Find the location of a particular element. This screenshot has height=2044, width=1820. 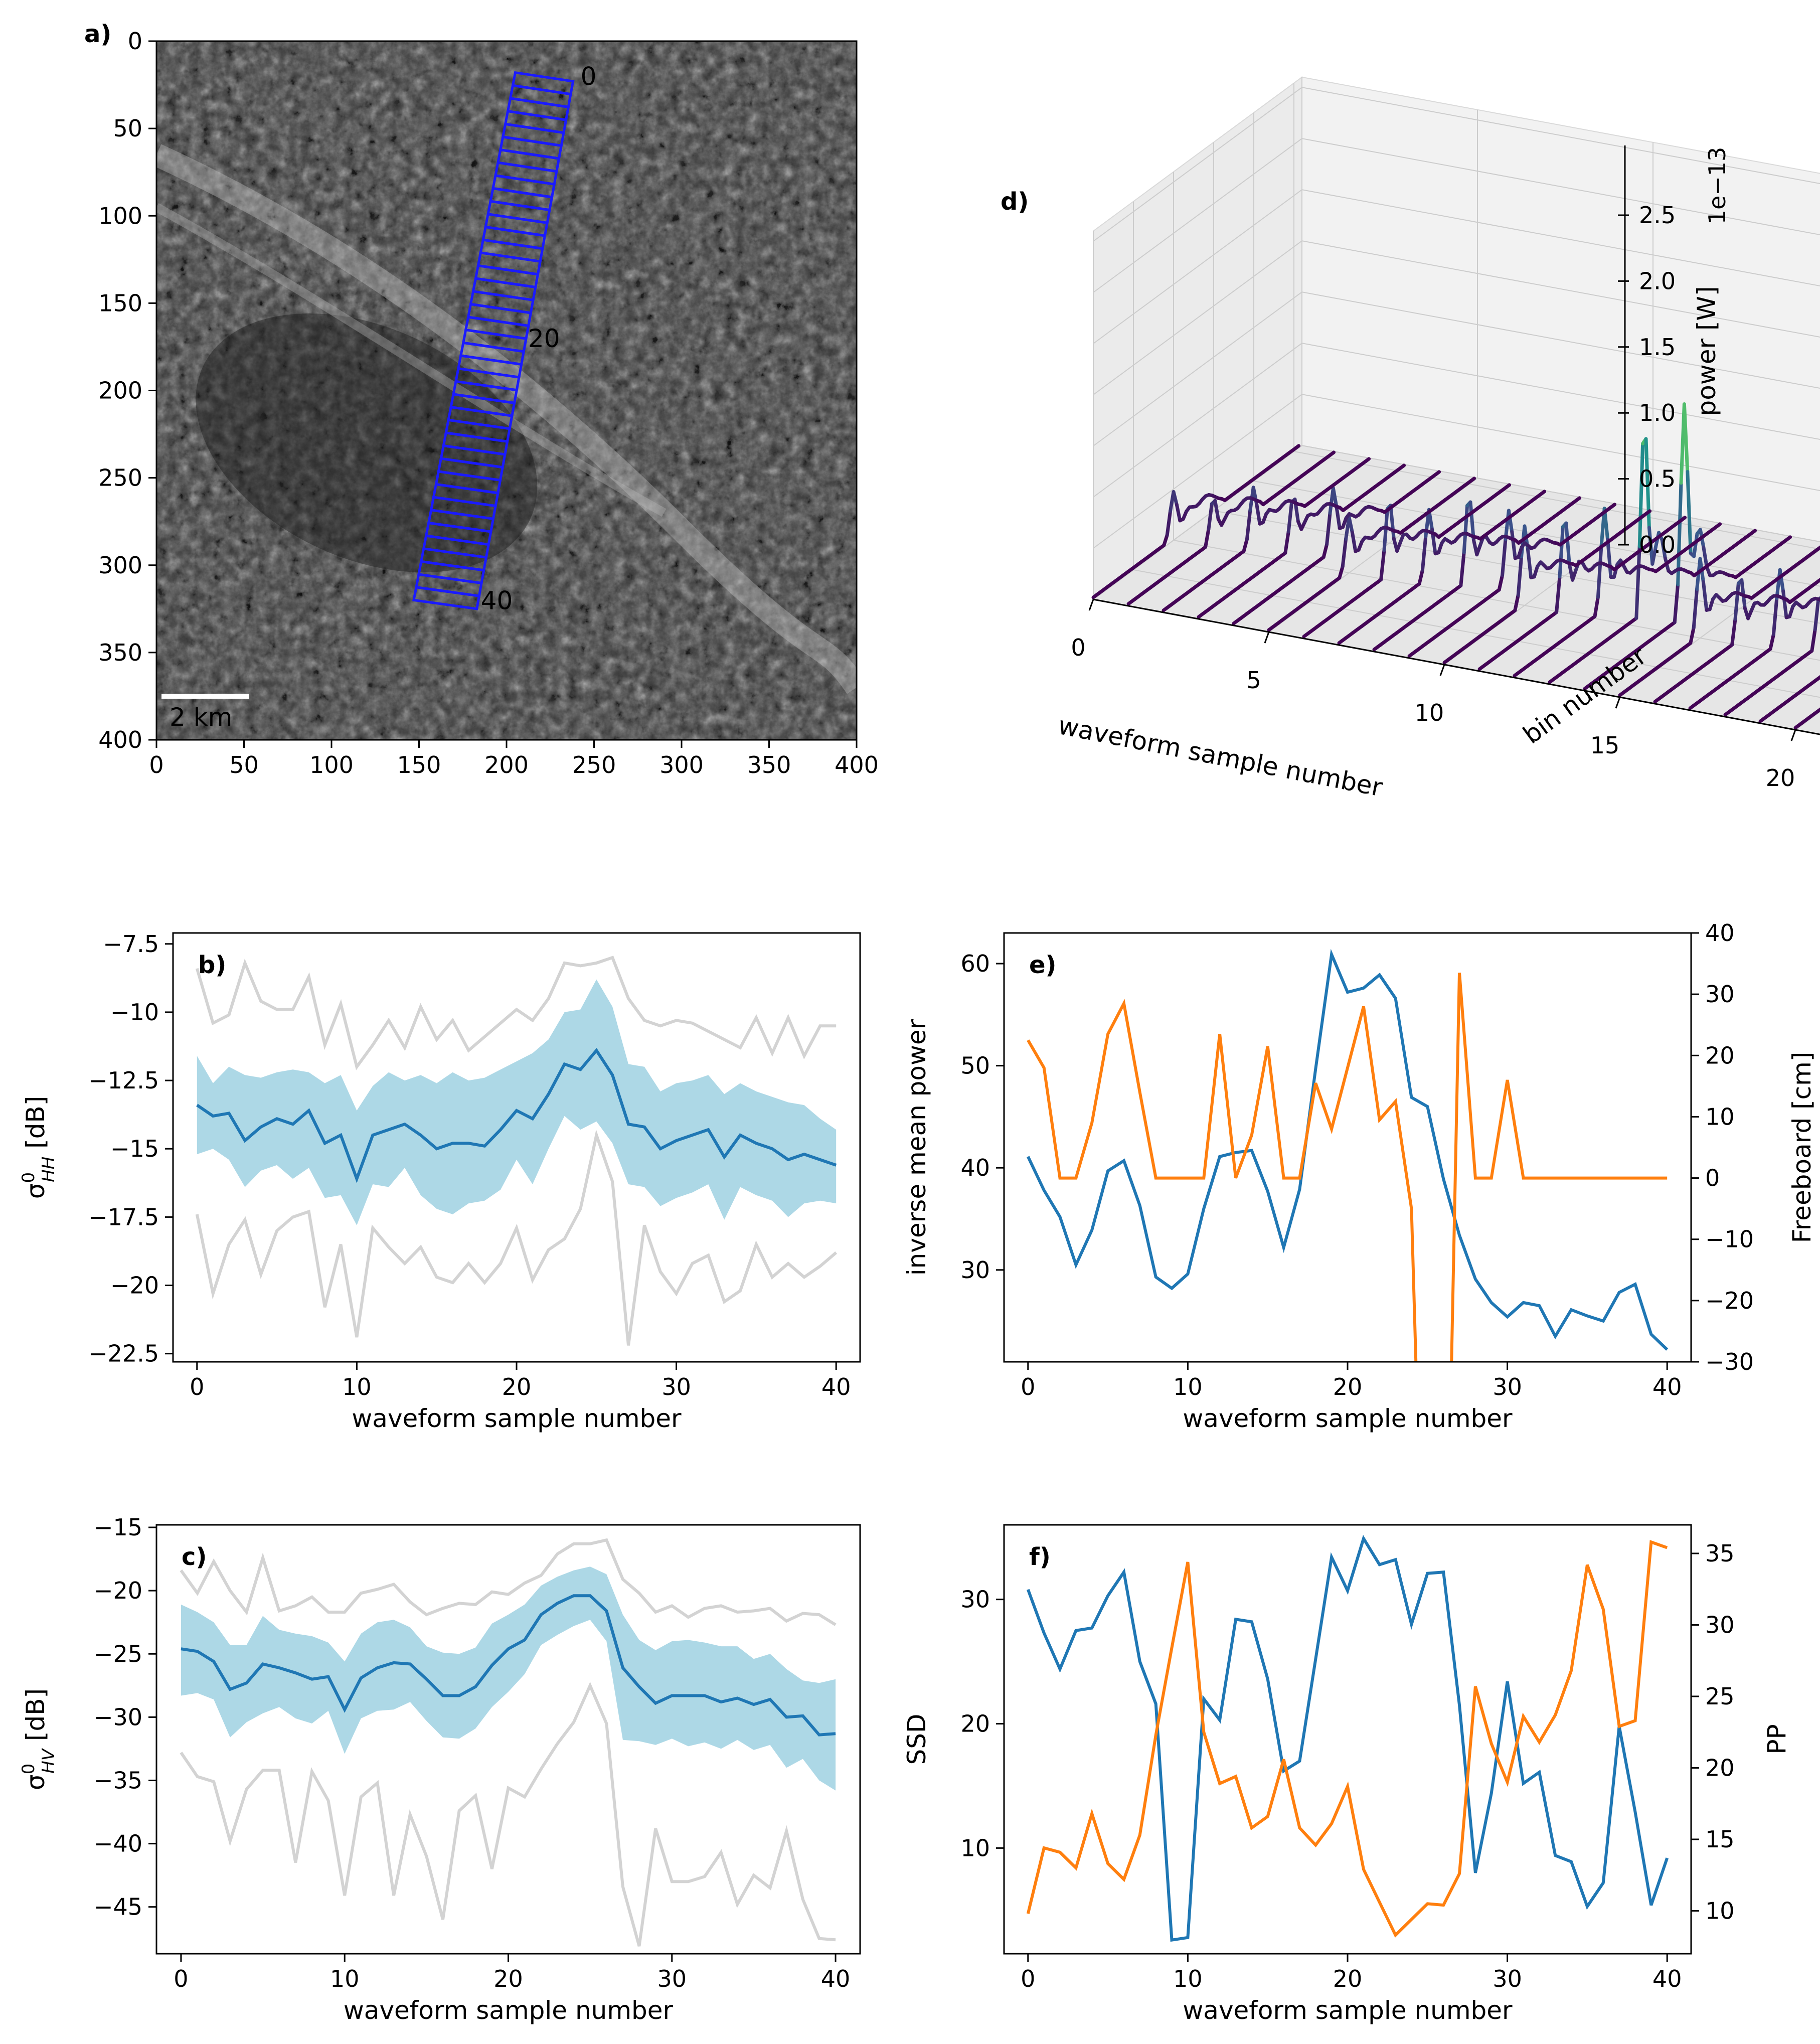

y-tick-label: −10 is located at coordinates (134, 1012).